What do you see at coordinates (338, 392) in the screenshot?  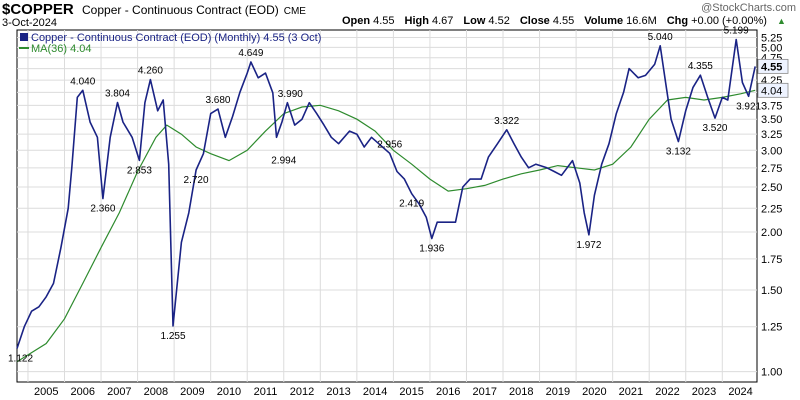 I see `x-tick-label: 2013` at bounding box center [338, 392].